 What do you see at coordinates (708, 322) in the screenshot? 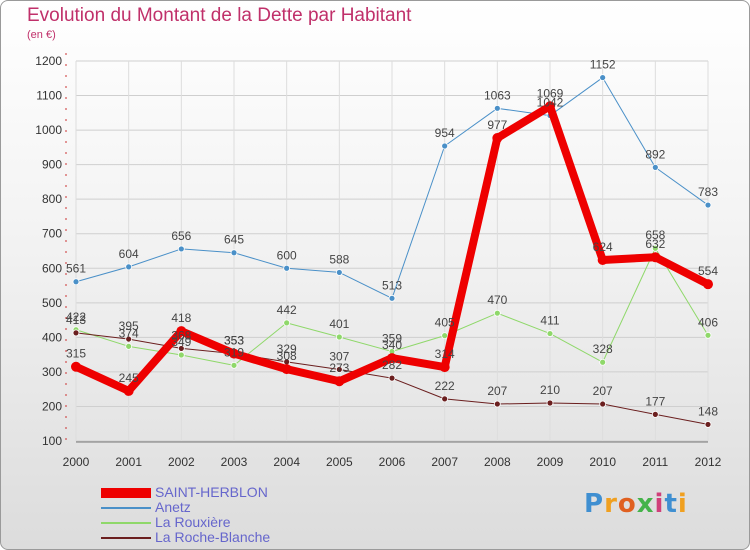
I see `data-label: 406` at bounding box center [708, 322].